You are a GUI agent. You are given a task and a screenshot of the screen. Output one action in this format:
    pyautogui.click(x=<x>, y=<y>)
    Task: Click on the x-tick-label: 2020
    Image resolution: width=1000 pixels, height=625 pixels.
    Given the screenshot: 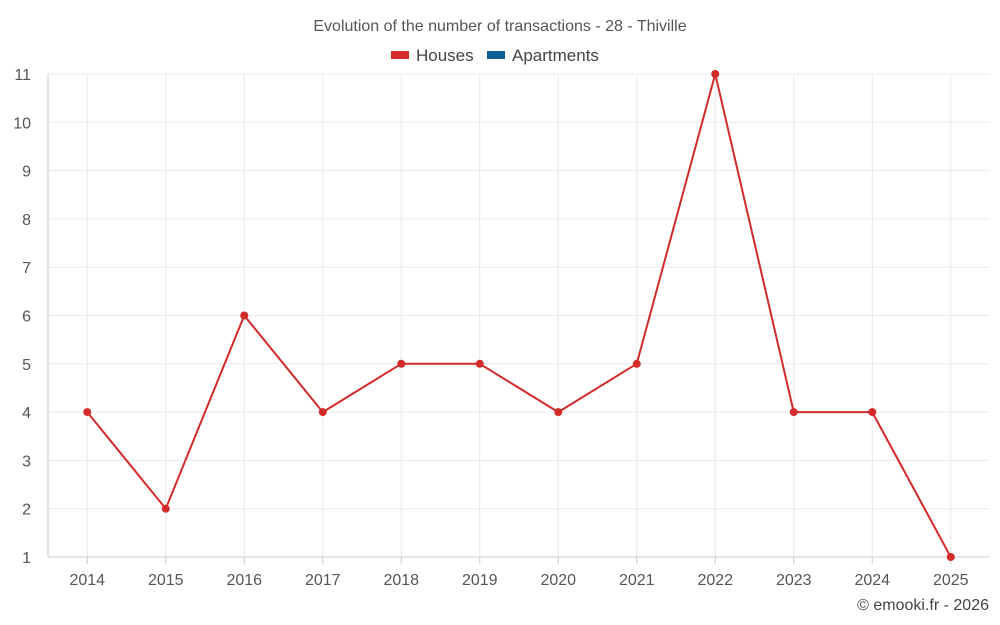 What is the action you would take?
    pyautogui.click(x=558, y=580)
    